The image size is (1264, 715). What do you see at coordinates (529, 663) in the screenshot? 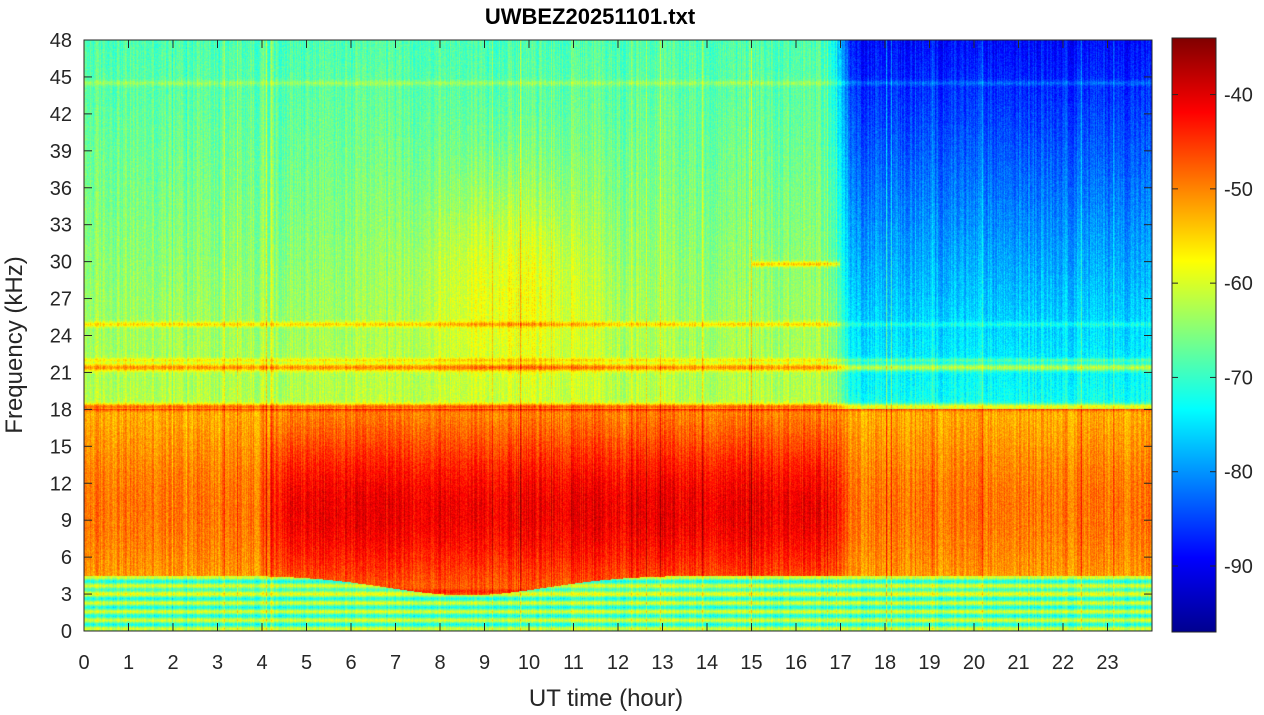
I see `x-tick-label: 10` at bounding box center [529, 663].